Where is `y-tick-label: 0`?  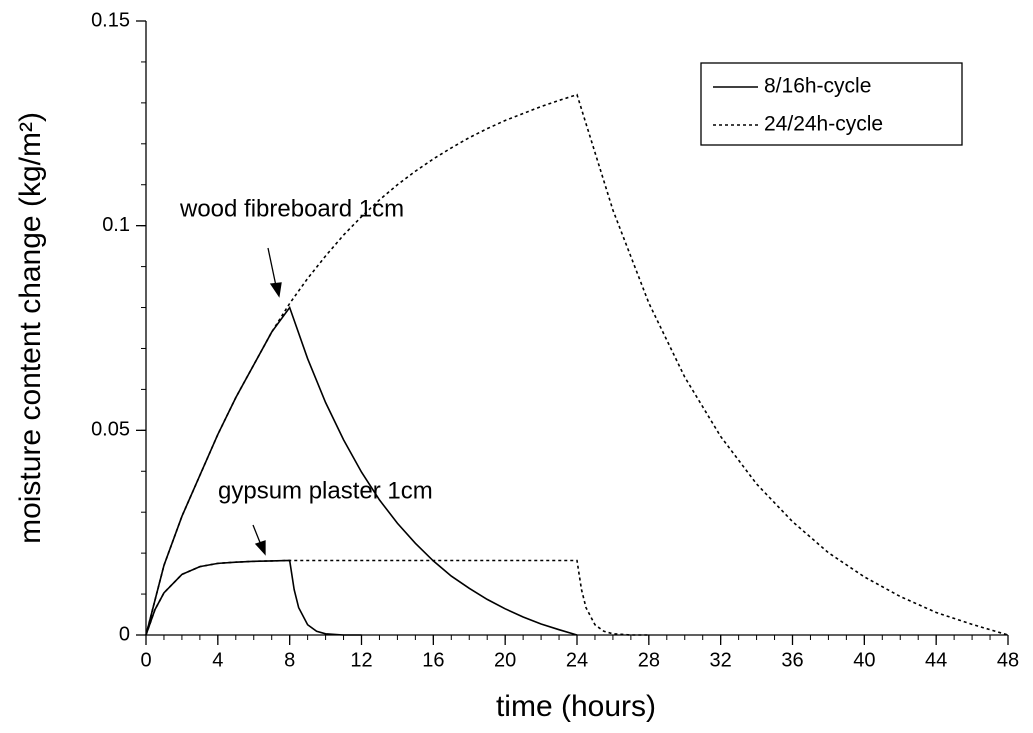
y-tick-label: 0 is located at coordinates (124, 634).